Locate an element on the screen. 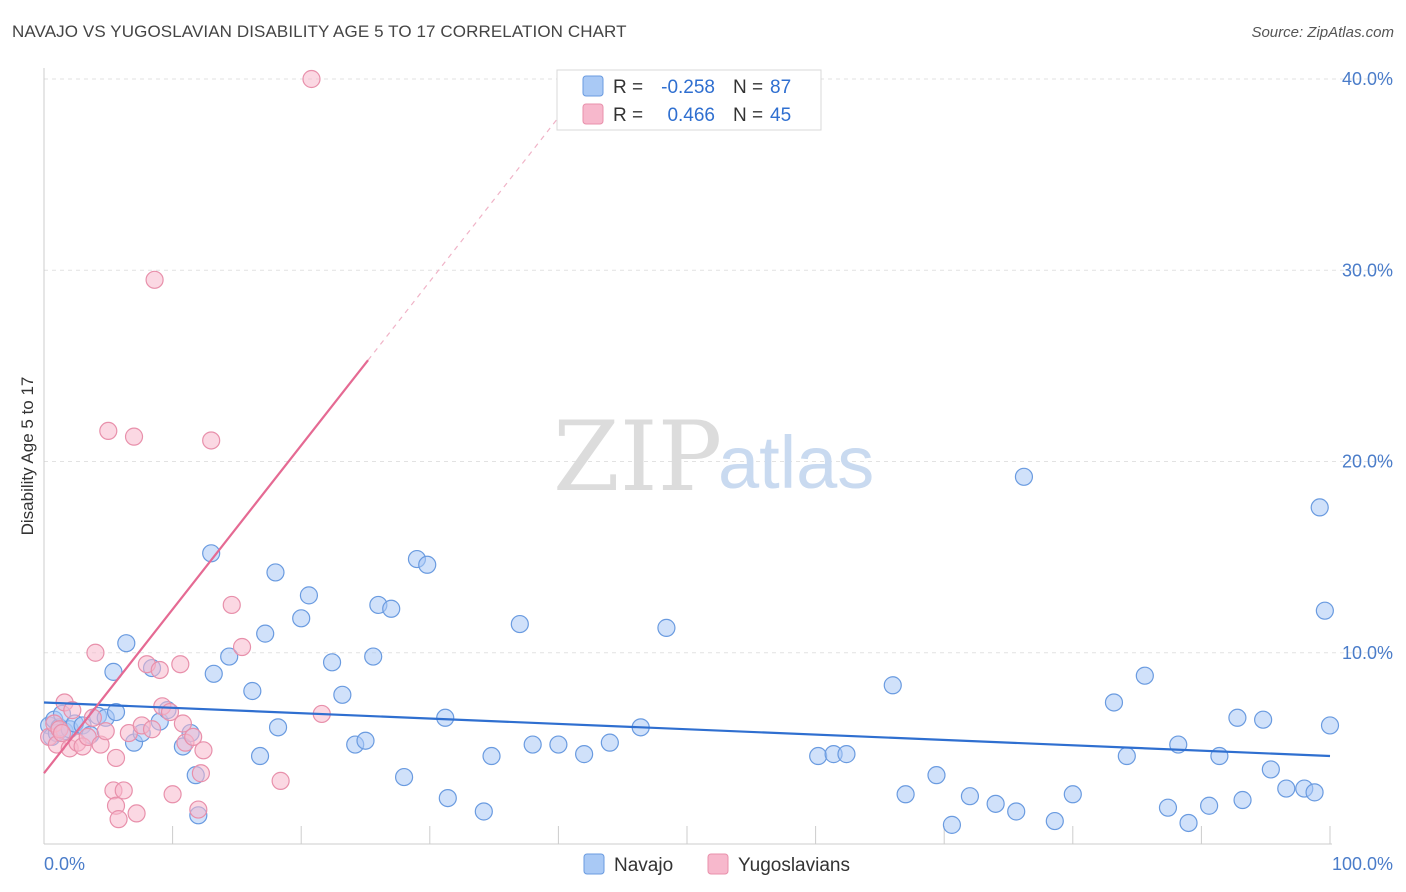 This screenshot has width=1406, height=892. legend-r-label-yugoslavians: R = is located at coordinates (628, 115).